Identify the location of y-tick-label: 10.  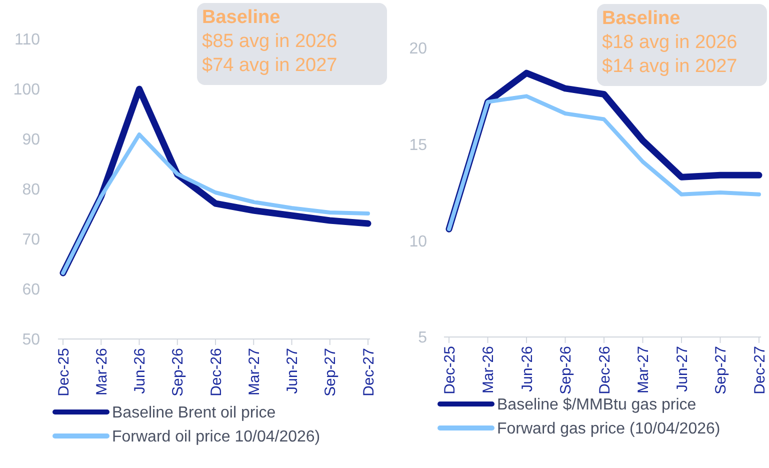
(418, 241).